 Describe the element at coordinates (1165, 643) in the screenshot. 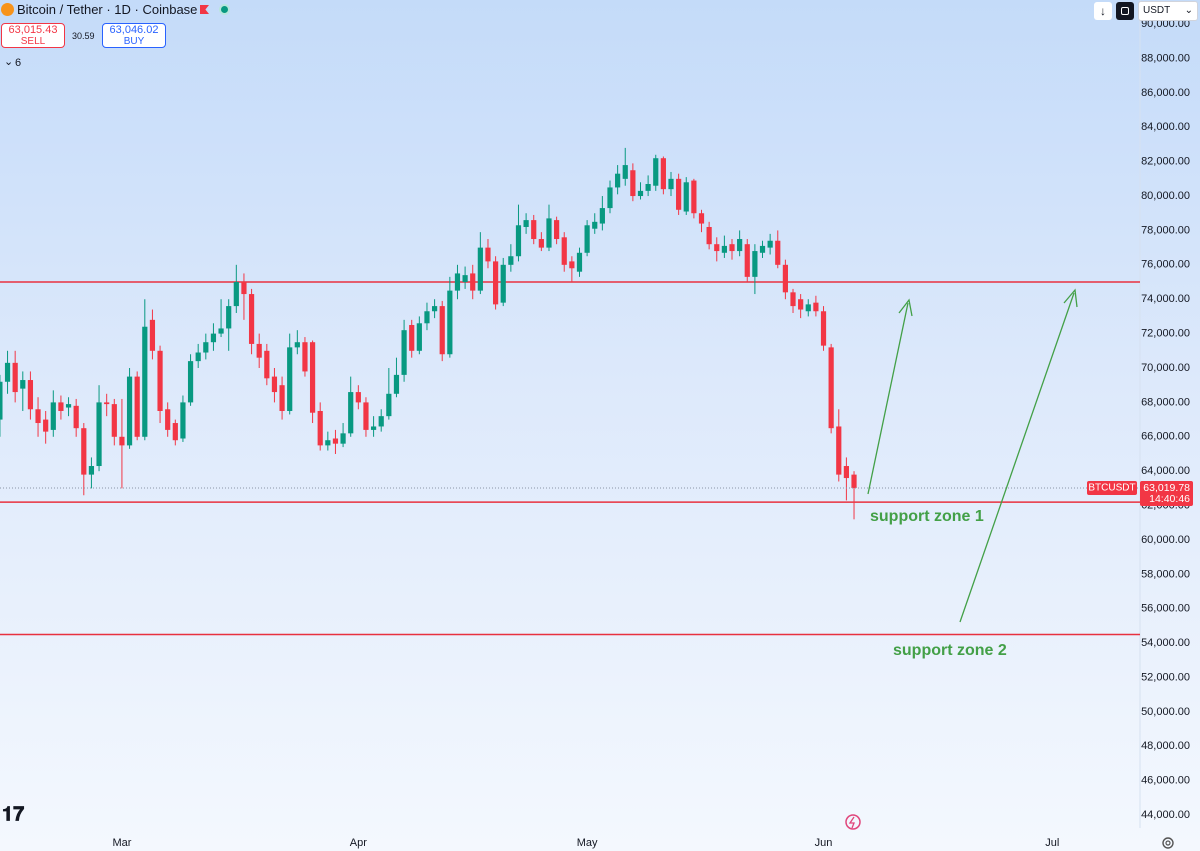

I see `y-tick-label: 54,000.00` at that location.